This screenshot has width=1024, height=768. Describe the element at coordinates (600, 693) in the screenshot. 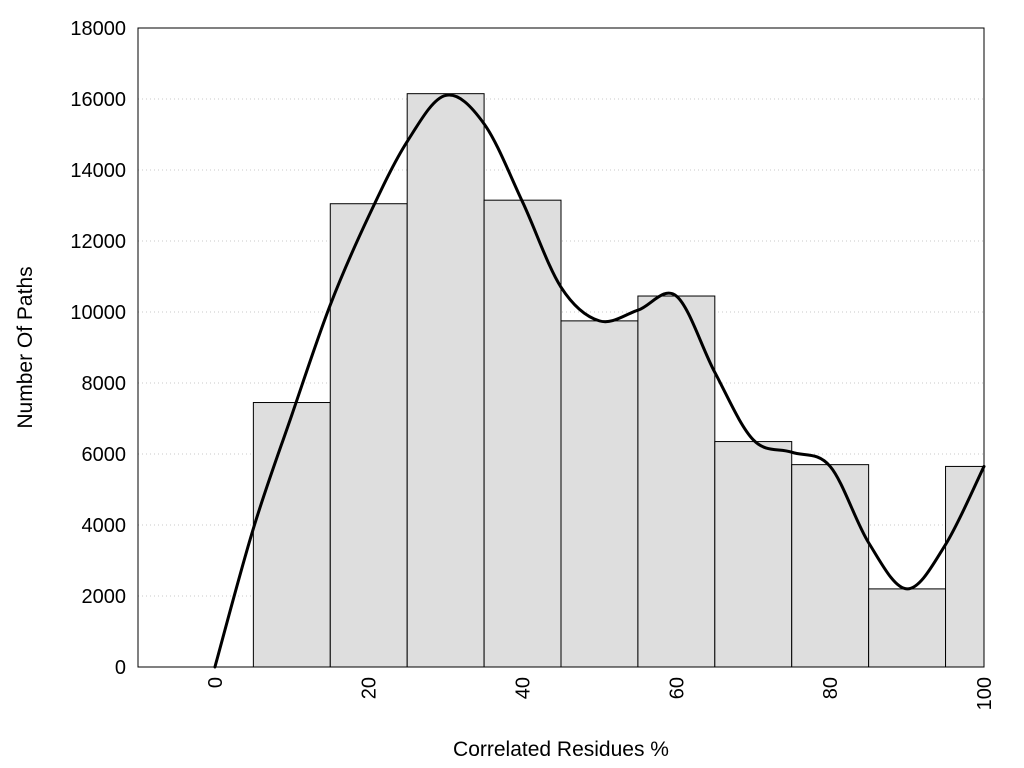

I see `x-axis-ticks: 0 20 40 60 80 100` at that location.